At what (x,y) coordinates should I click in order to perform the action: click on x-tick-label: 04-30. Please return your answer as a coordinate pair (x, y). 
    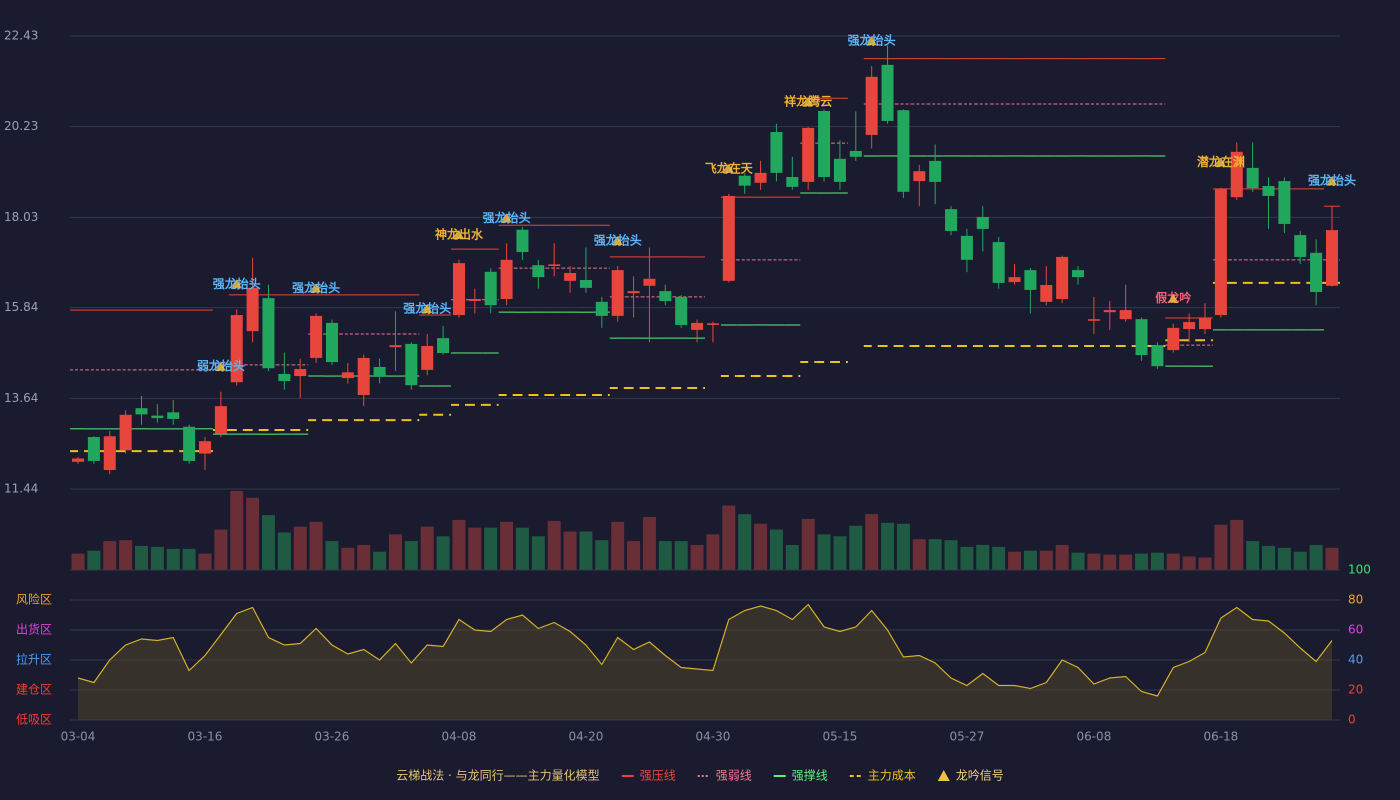
    Looking at the image, I should click on (712, 737).